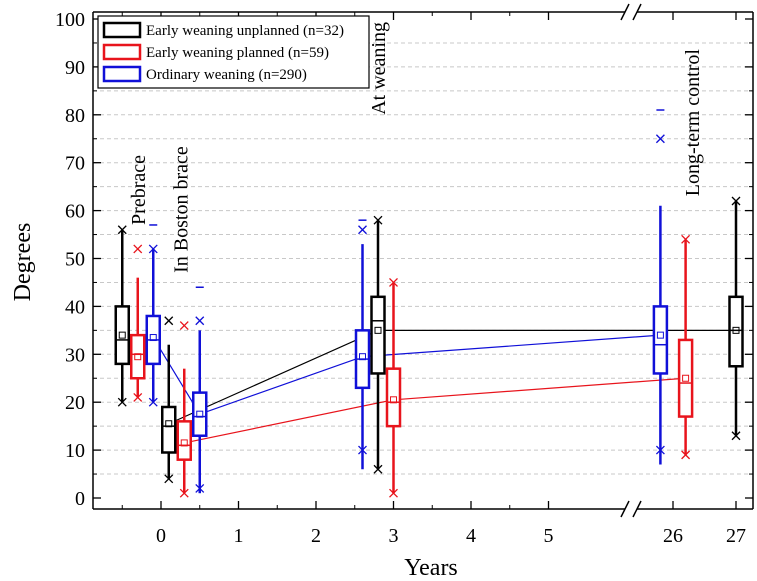  What do you see at coordinates (139, 190) in the screenshot?
I see `annotation-label: Prebrace` at bounding box center [139, 190].